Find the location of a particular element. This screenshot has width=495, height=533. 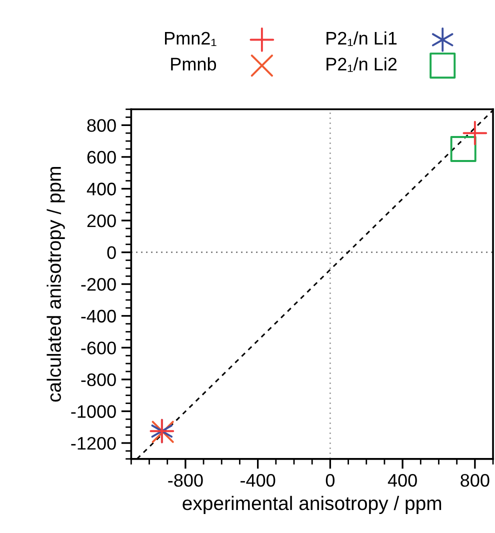

legend-label: P2₁/n Li2 is located at coordinates (361, 64).